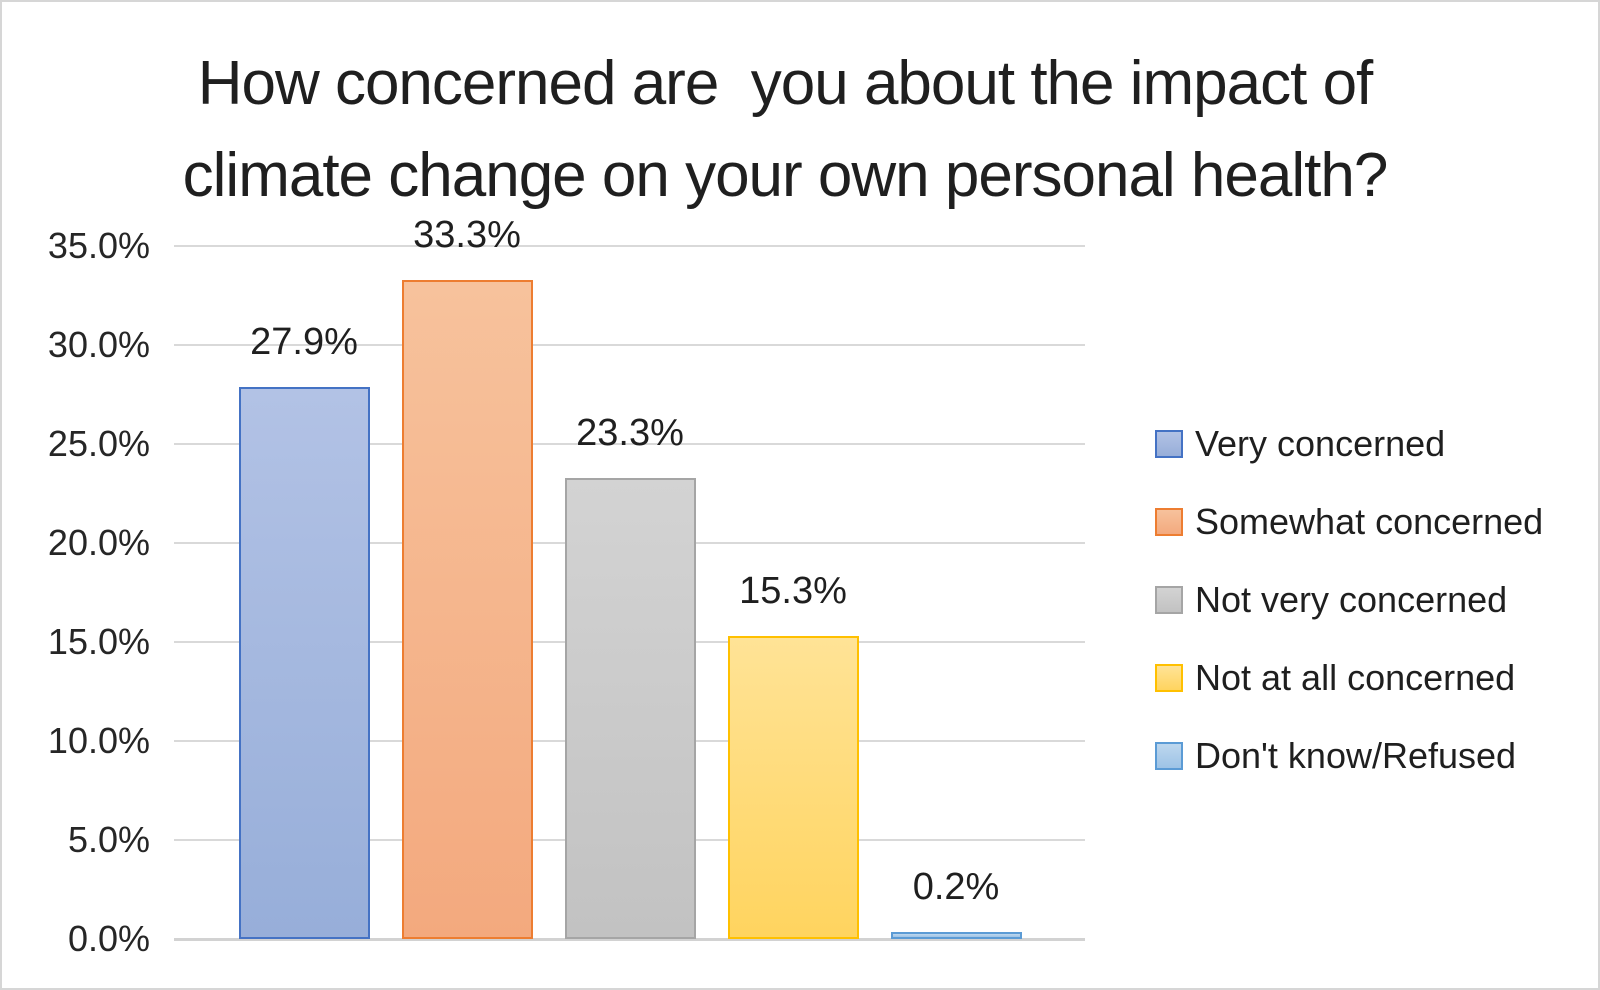 The image size is (1600, 990). Describe the element at coordinates (1320, 443) in the screenshot. I see `legend-item-label: Very concerned` at that location.